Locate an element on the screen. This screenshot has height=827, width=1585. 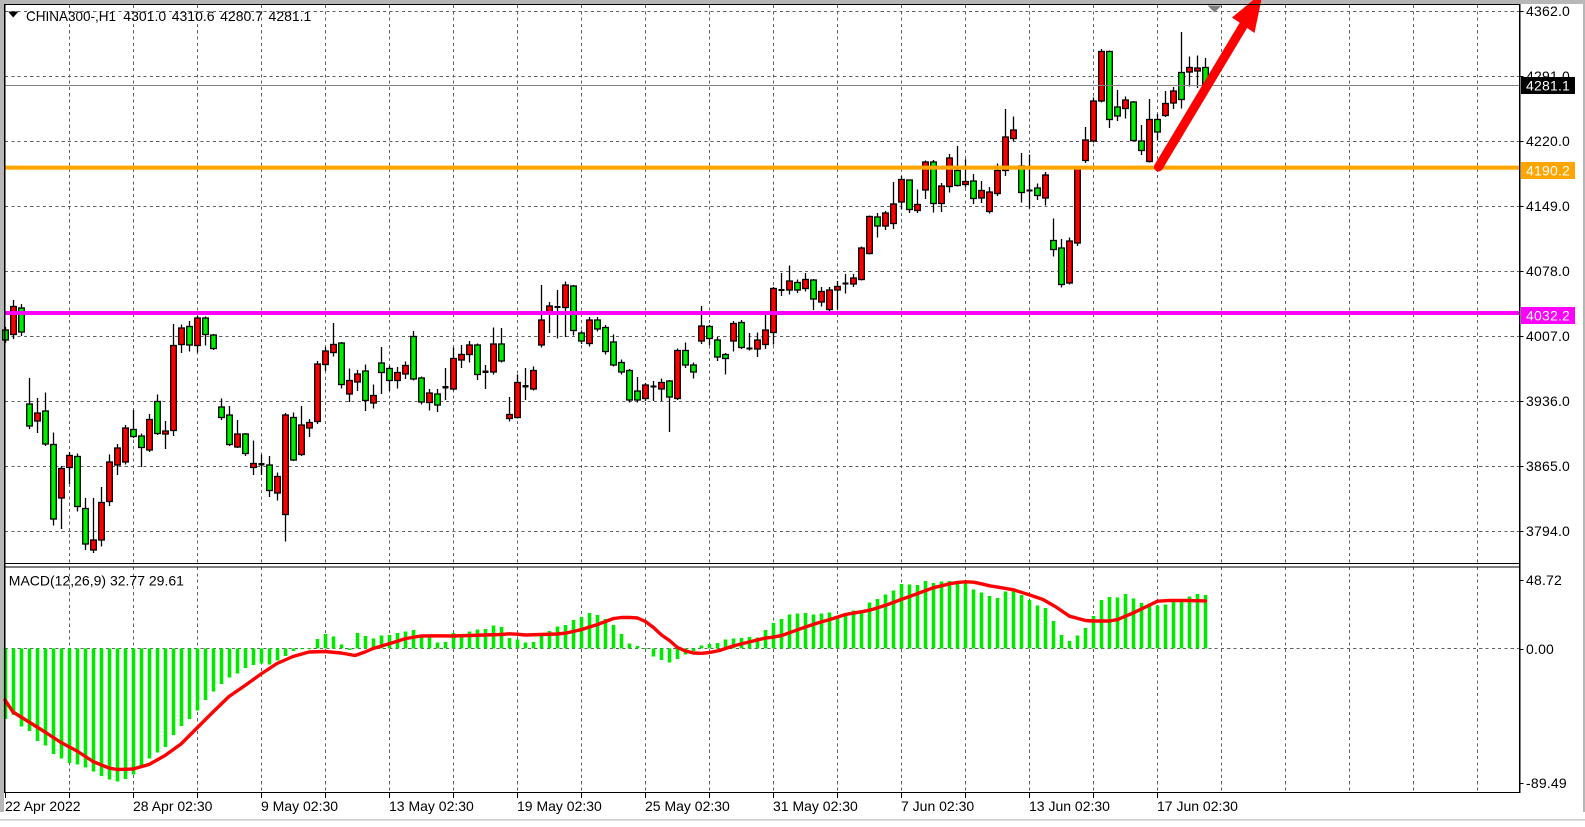
svg-text: 7 Jun 02:30 is located at coordinates (937, 806).